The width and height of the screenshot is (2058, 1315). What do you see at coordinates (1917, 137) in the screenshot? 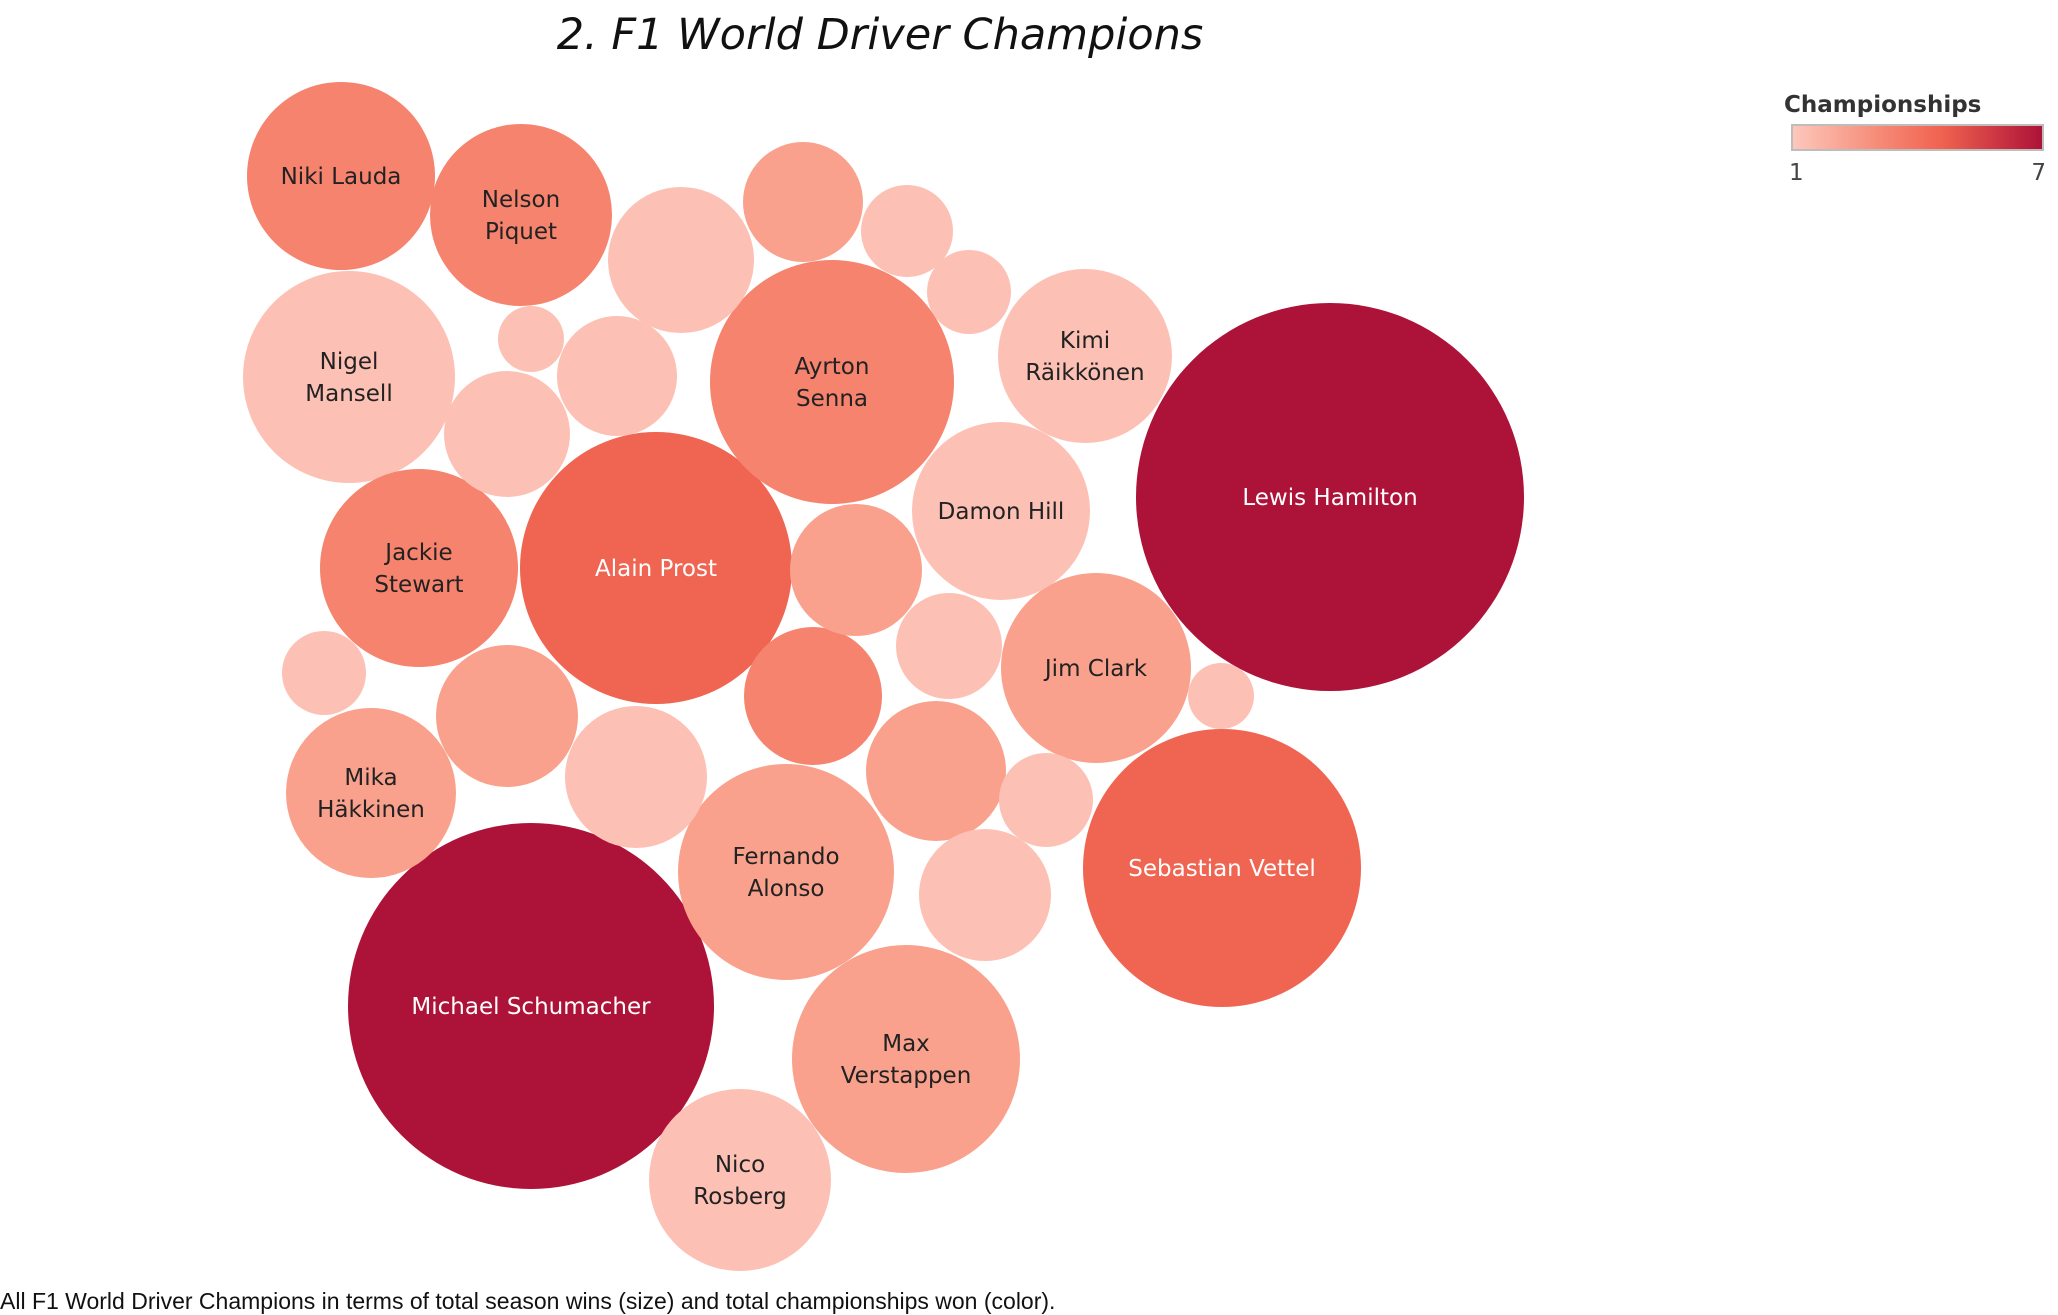
I see `legend-gradient-bar` at bounding box center [1917, 137].